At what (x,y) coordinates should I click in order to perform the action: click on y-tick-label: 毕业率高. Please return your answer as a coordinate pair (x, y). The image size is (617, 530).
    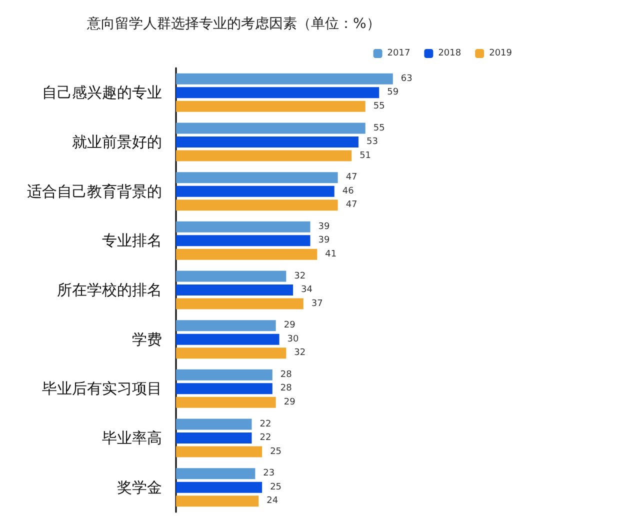
    Looking at the image, I should click on (132, 438).